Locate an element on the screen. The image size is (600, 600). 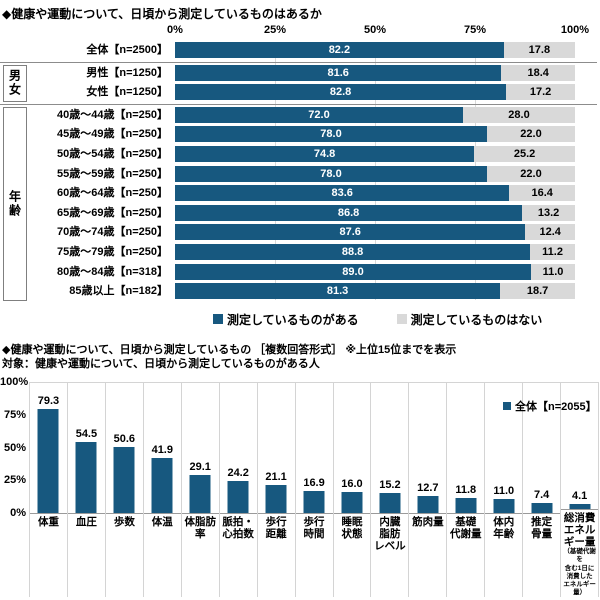
chart2-bar-value: 11.8 is located at coordinates (466, 489).